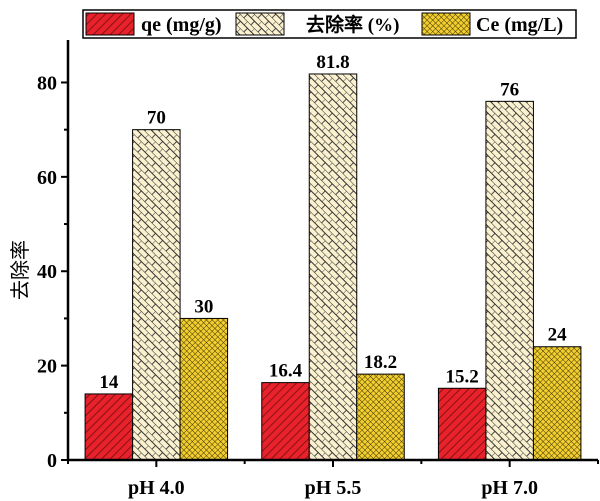 The width and height of the screenshot is (600, 501). What do you see at coordinates (462, 376) in the screenshot?
I see `data-label: 15.2` at bounding box center [462, 376].